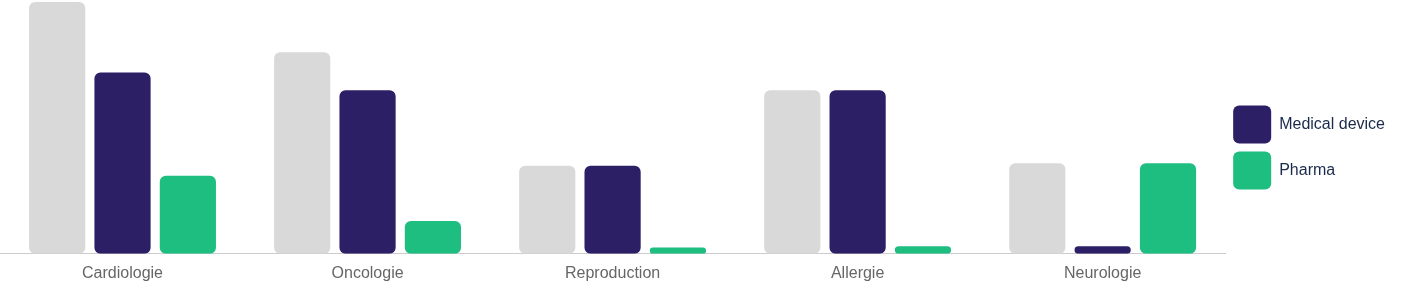 Image resolution: width=1425 pixels, height=293 pixels. I want to click on legend-label: Medical device, so click(1332, 123).